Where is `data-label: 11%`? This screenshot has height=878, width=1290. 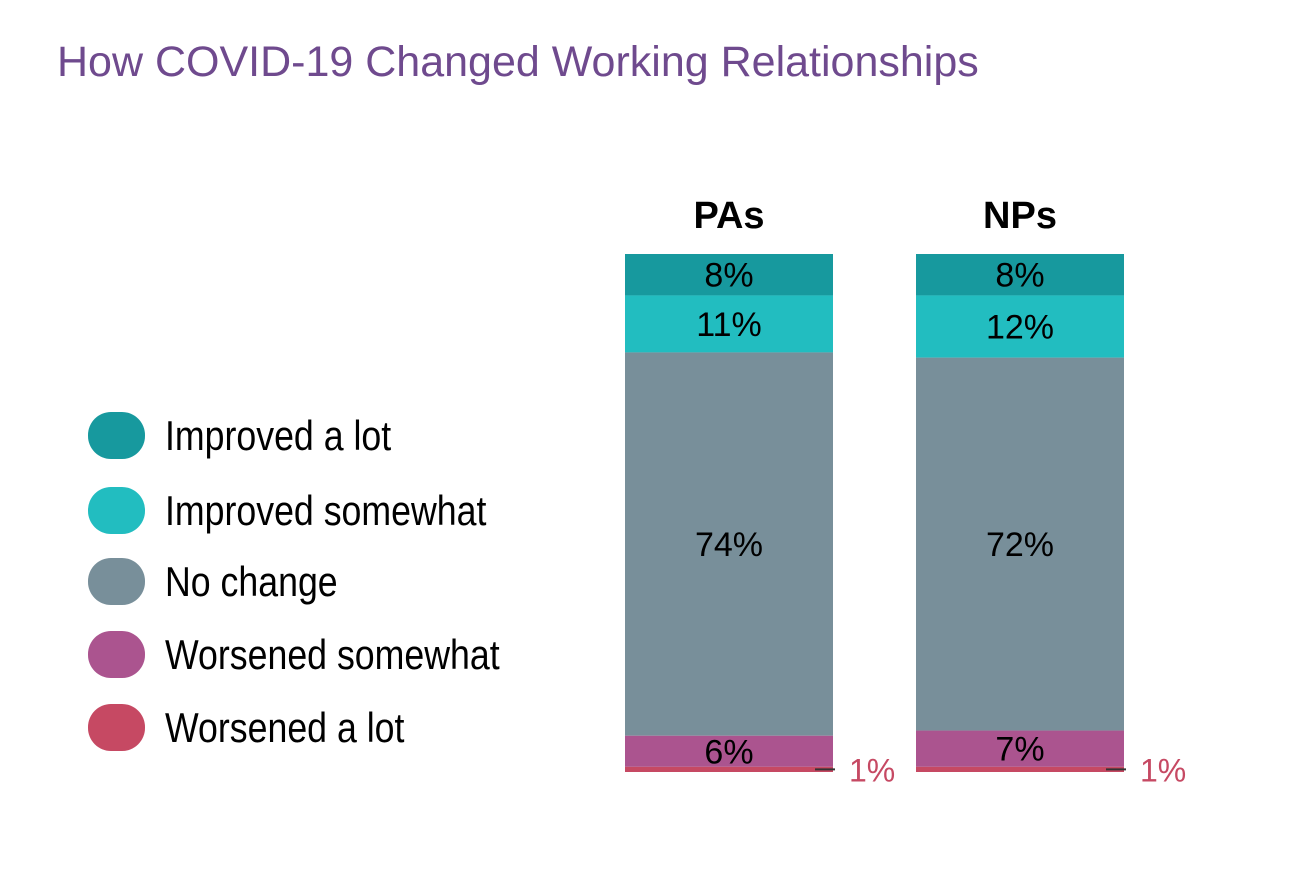 data-label: 11% is located at coordinates (729, 325).